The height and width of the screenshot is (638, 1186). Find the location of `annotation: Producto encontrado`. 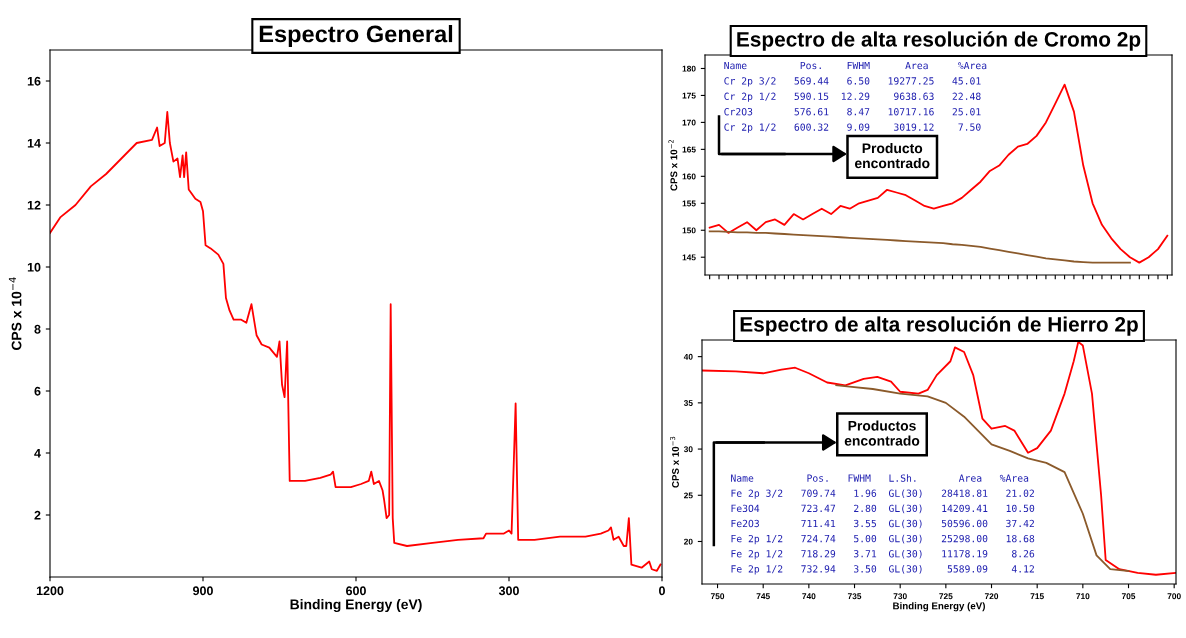

annotation: Producto encontrado is located at coordinates (892, 156).